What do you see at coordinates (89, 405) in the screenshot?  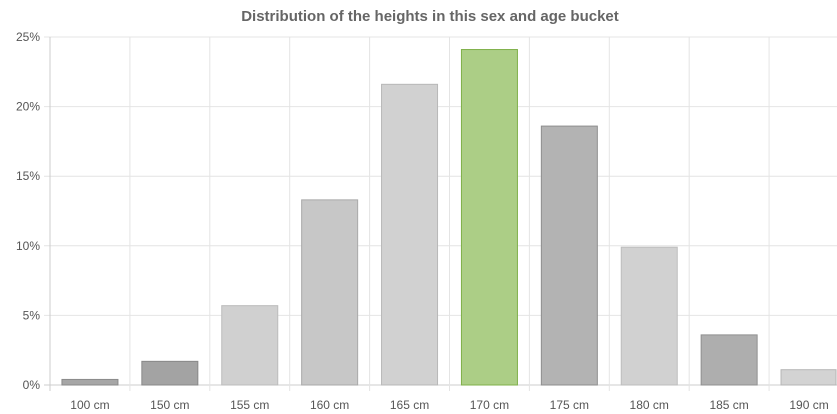 I see `x-tick-label: 100 cm` at bounding box center [89, 405].